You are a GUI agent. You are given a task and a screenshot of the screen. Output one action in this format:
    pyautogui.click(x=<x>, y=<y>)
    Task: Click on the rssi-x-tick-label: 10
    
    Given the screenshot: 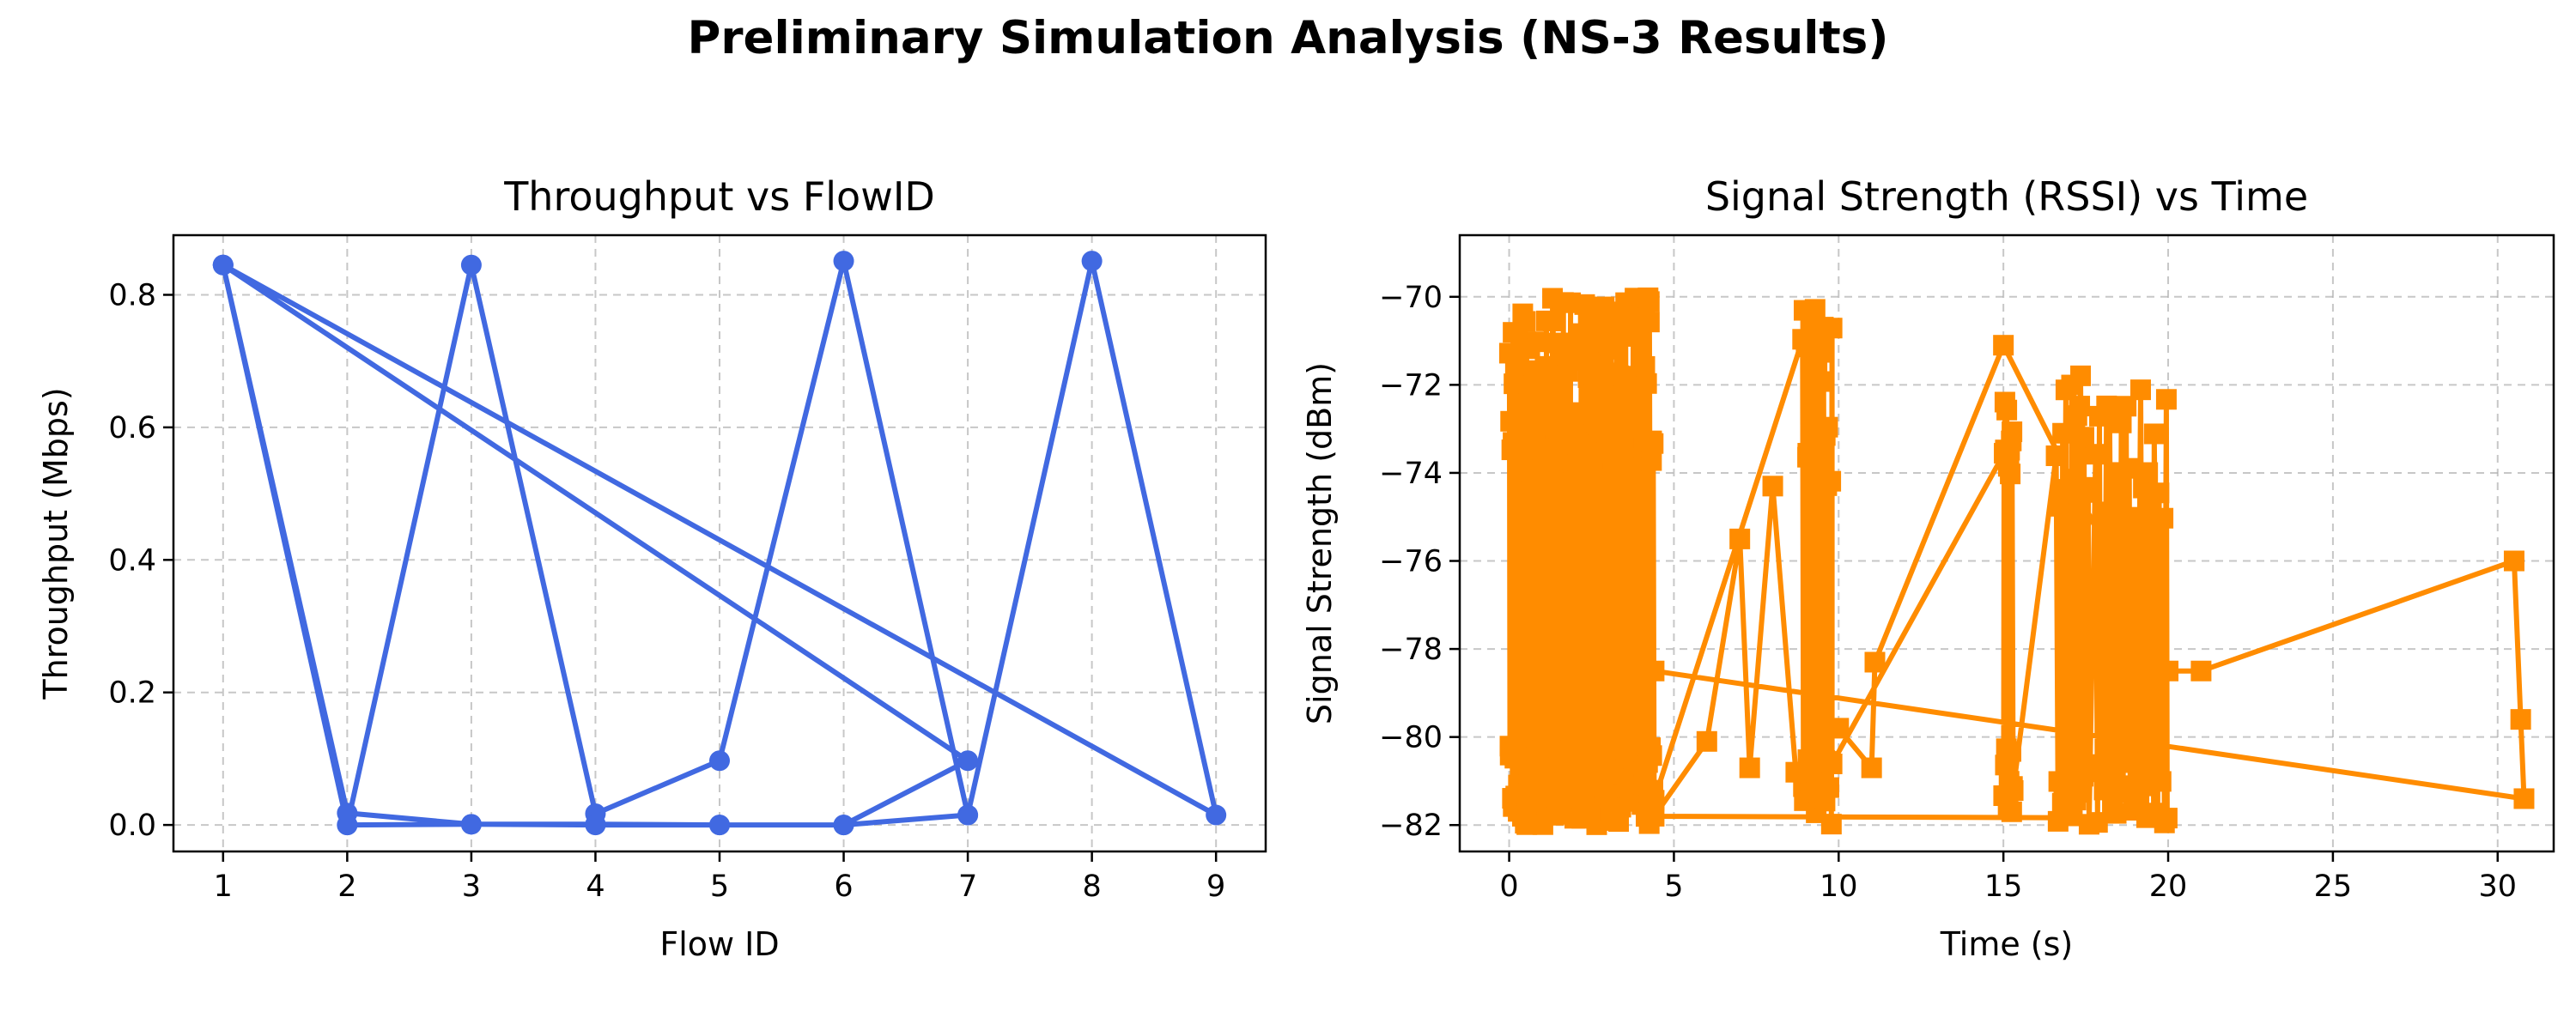 What is the action you would take?
    pyautogui.click(x=1839, y=886)
    